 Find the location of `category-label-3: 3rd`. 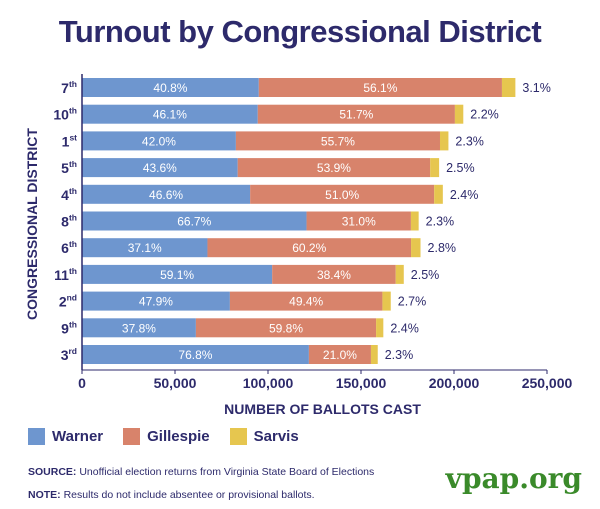

category-label-3: 3rd is located at coordinates (69, 354).